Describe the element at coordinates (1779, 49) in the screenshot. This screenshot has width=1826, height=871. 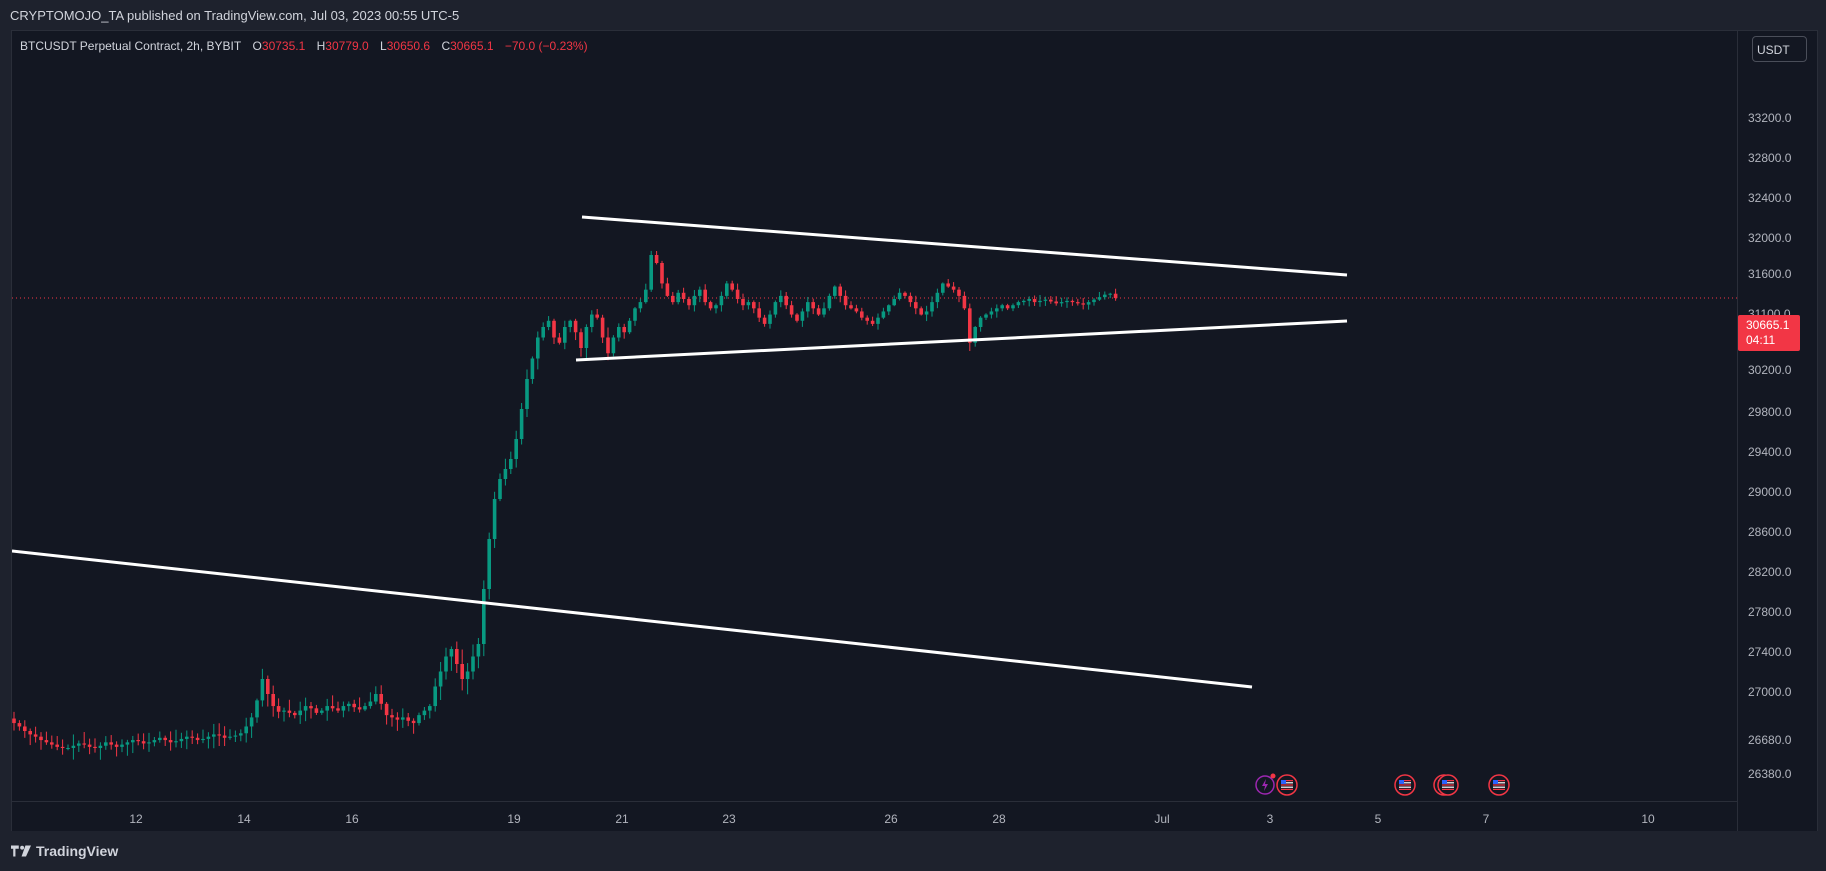
I see `currency-selector: USDT` at that location.